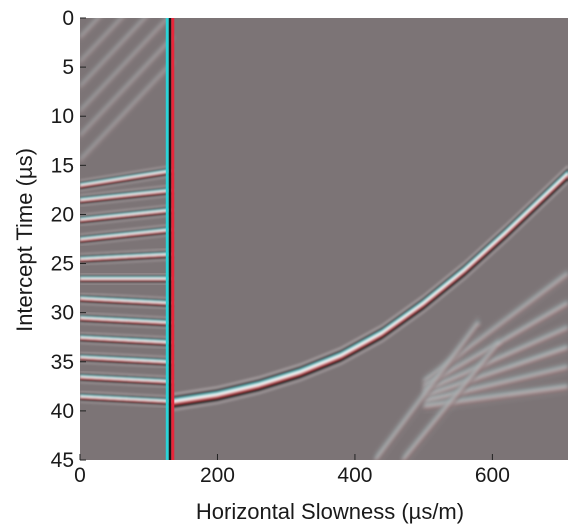 The image size is (568, 527). I want to click on x-tick-label: 400, so click(354, 475).